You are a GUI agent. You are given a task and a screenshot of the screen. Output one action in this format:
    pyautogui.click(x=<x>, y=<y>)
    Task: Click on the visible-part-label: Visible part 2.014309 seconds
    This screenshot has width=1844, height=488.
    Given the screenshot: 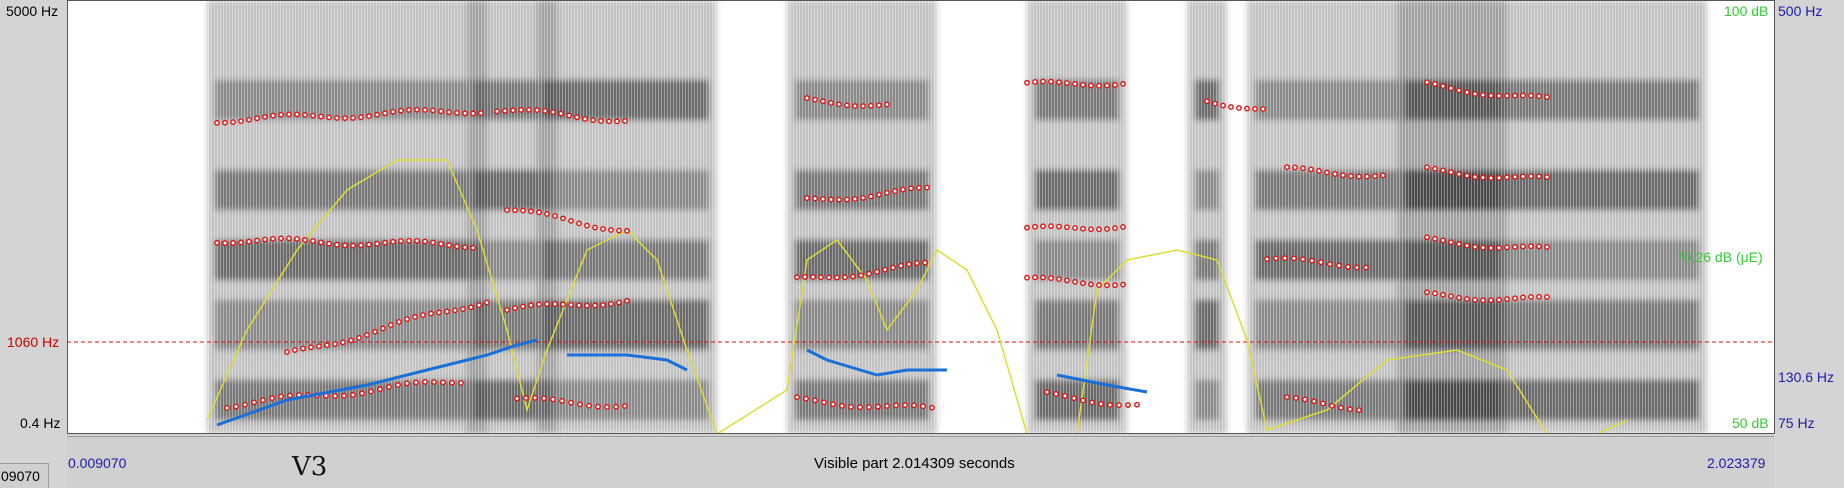 What is the action you would take?
    pyautogui.click(x=914, y=463)
    